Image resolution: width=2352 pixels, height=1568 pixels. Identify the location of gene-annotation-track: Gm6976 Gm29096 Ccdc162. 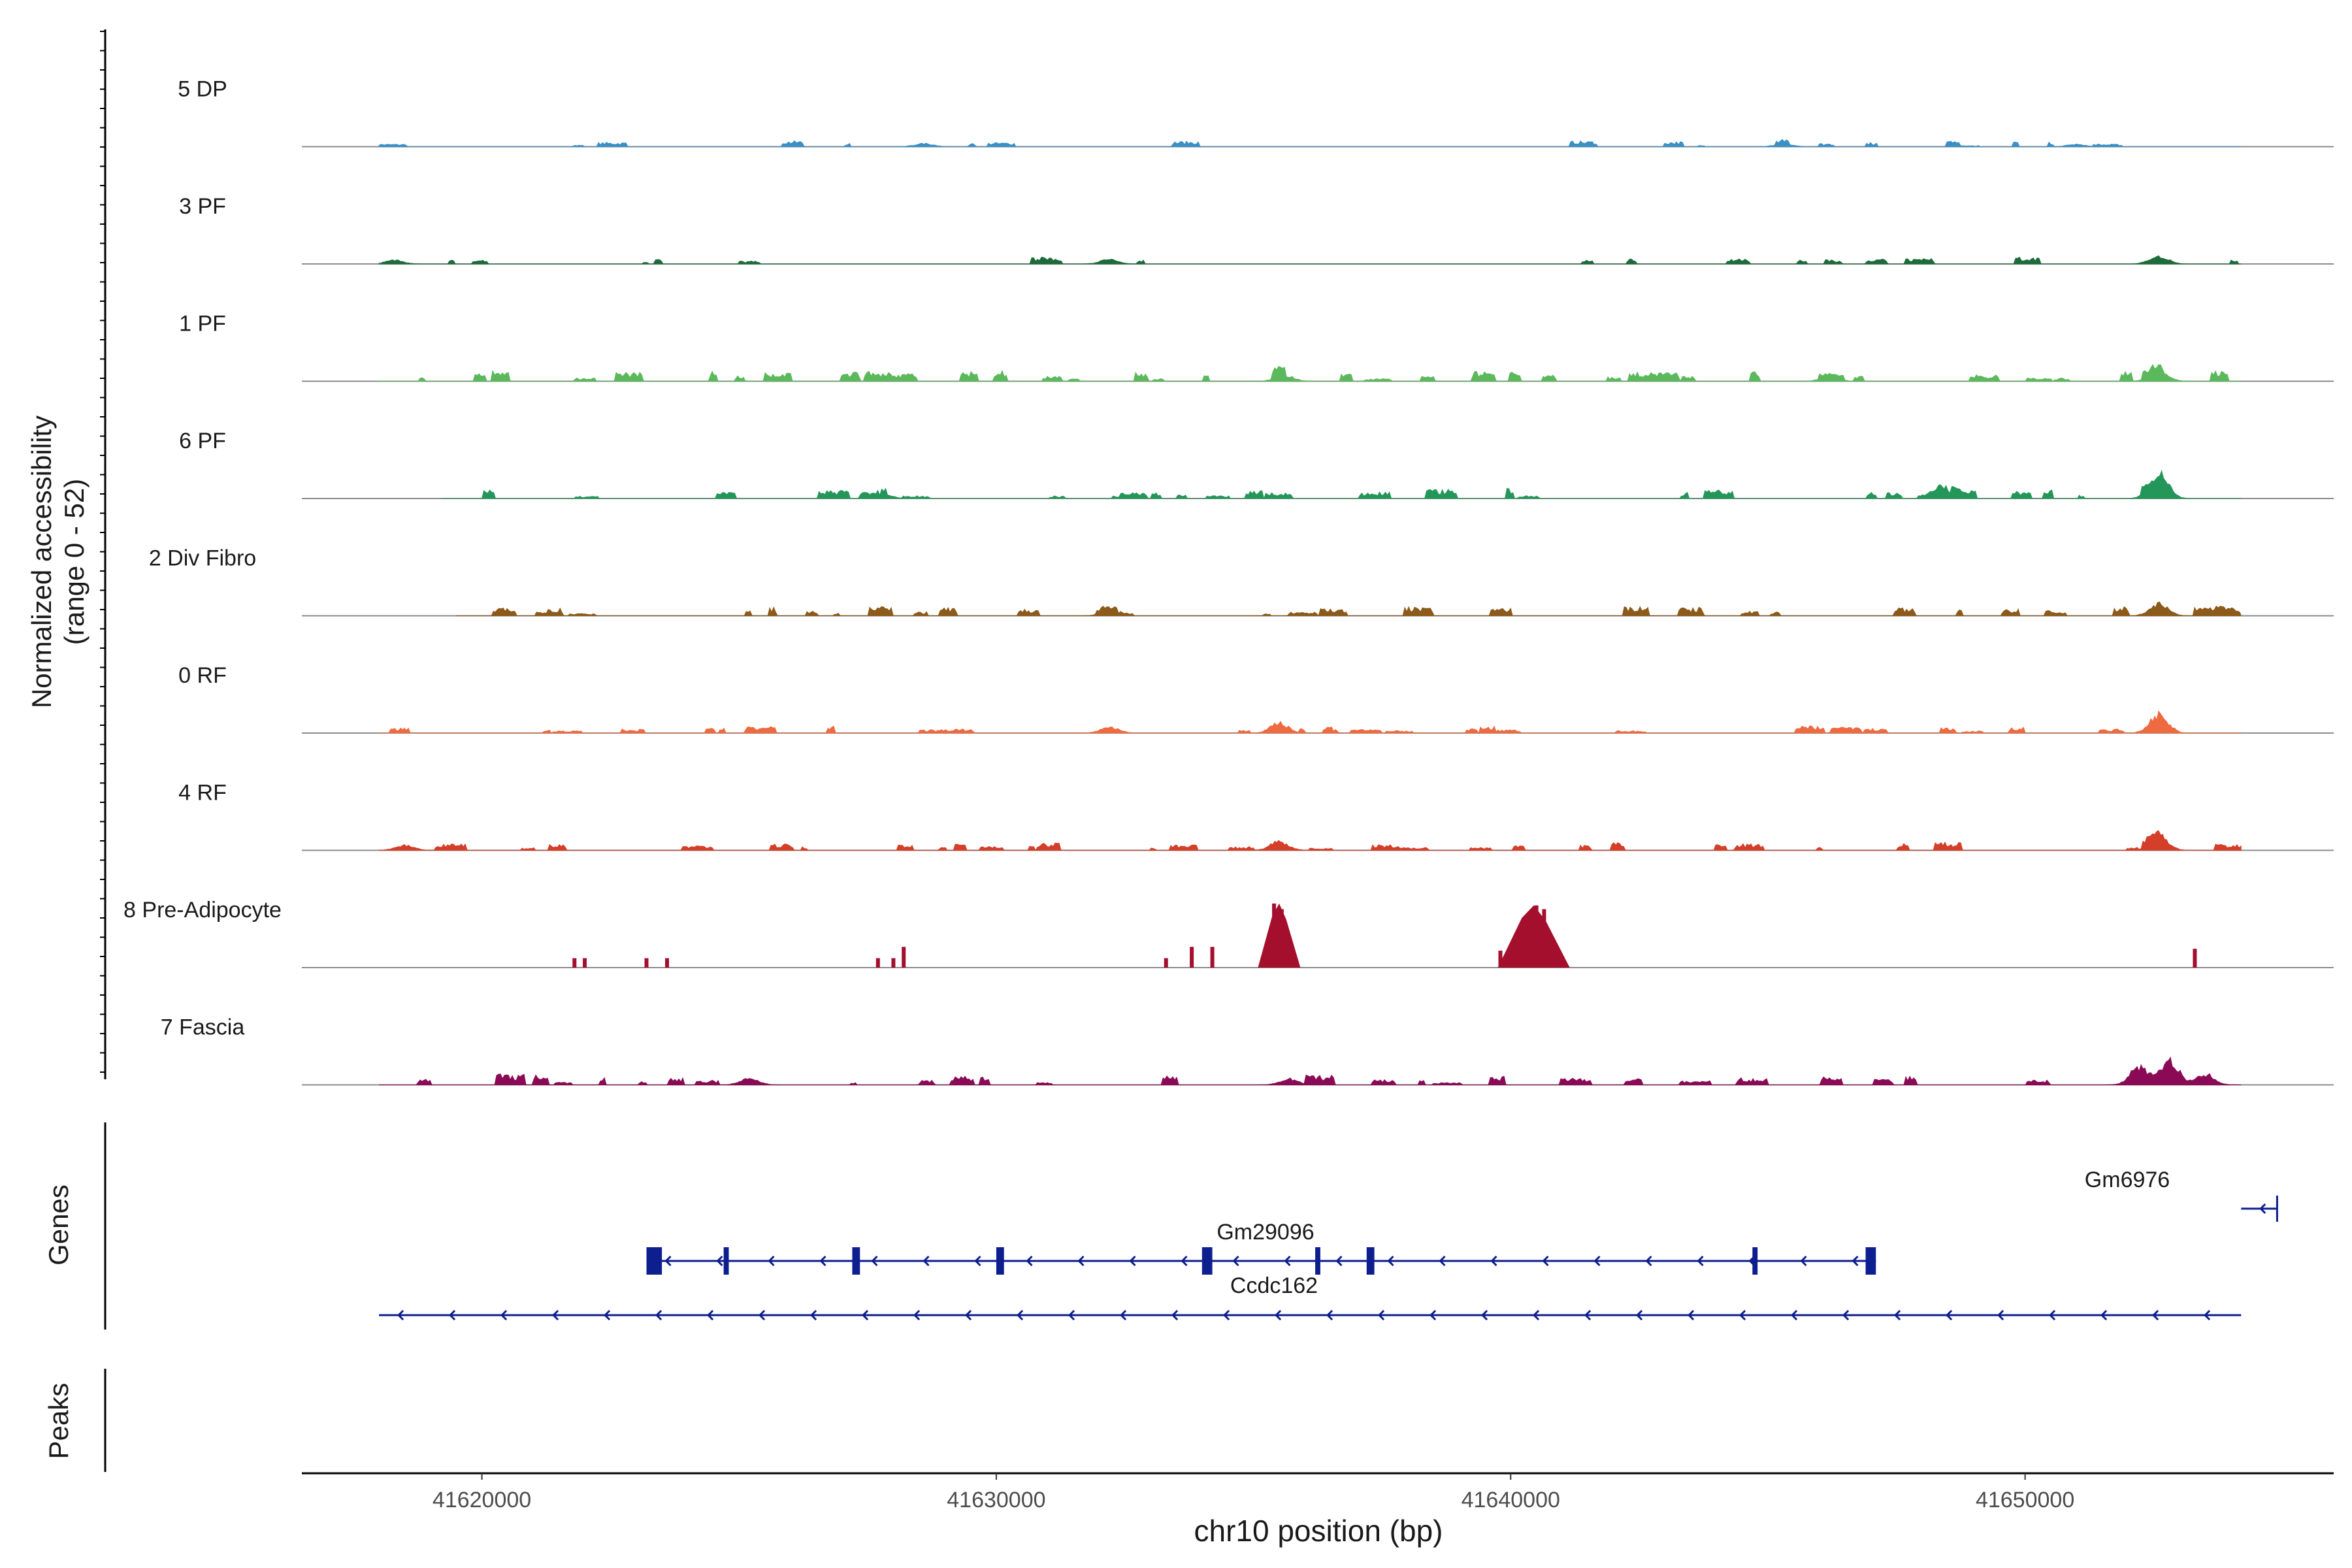
(1328, 1244).